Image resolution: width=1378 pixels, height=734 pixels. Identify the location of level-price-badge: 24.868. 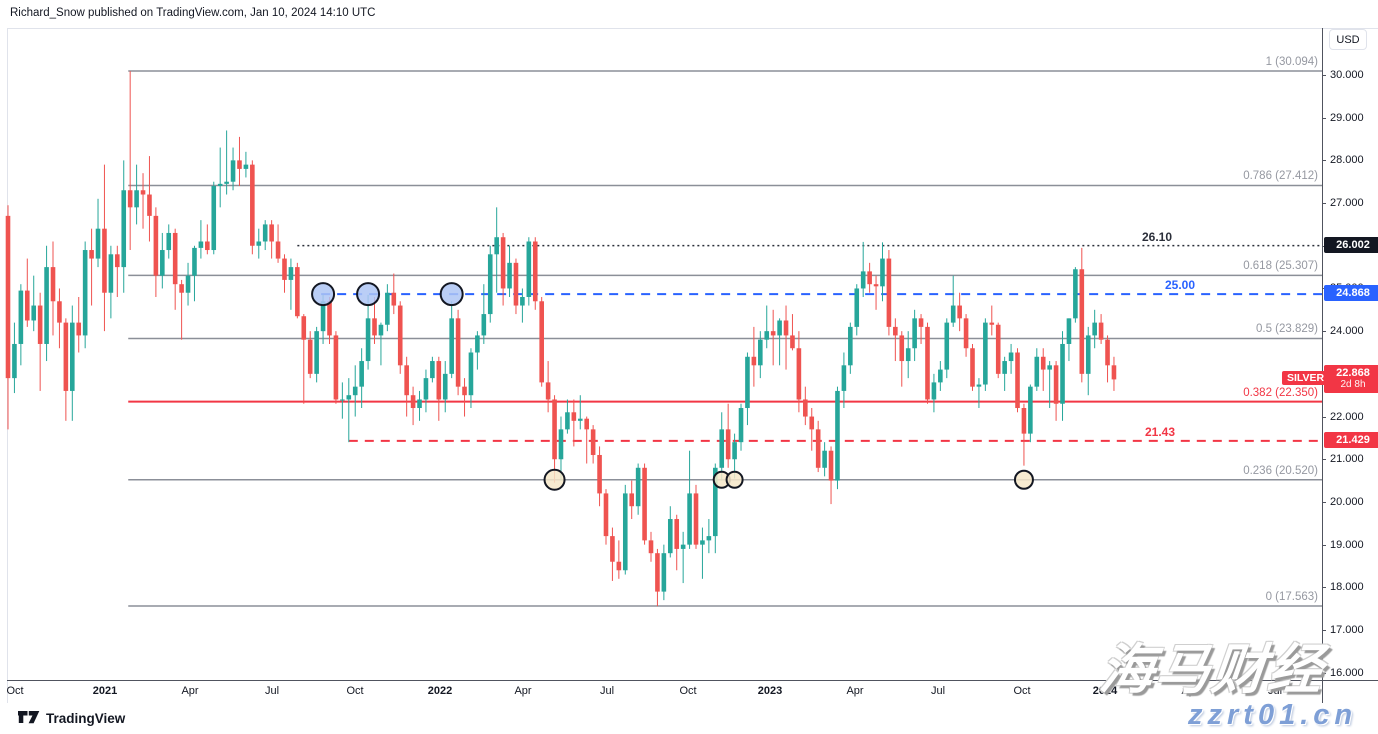
(1351, 293).